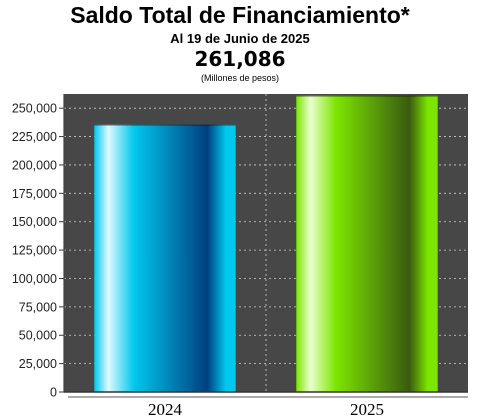  What do you see at coordinates (240, 59) in the screenshot?
I see `total-value: 261,086` at bounding box center [240, 59].